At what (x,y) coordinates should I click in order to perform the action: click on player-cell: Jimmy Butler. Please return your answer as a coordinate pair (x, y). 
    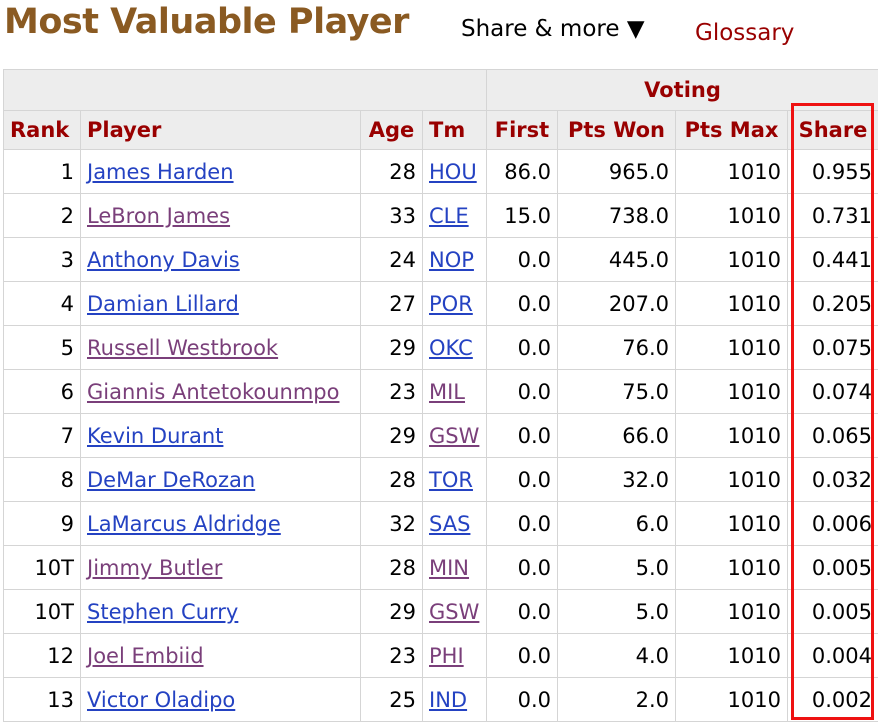
    Looking at the image, I should click on (220, 567).